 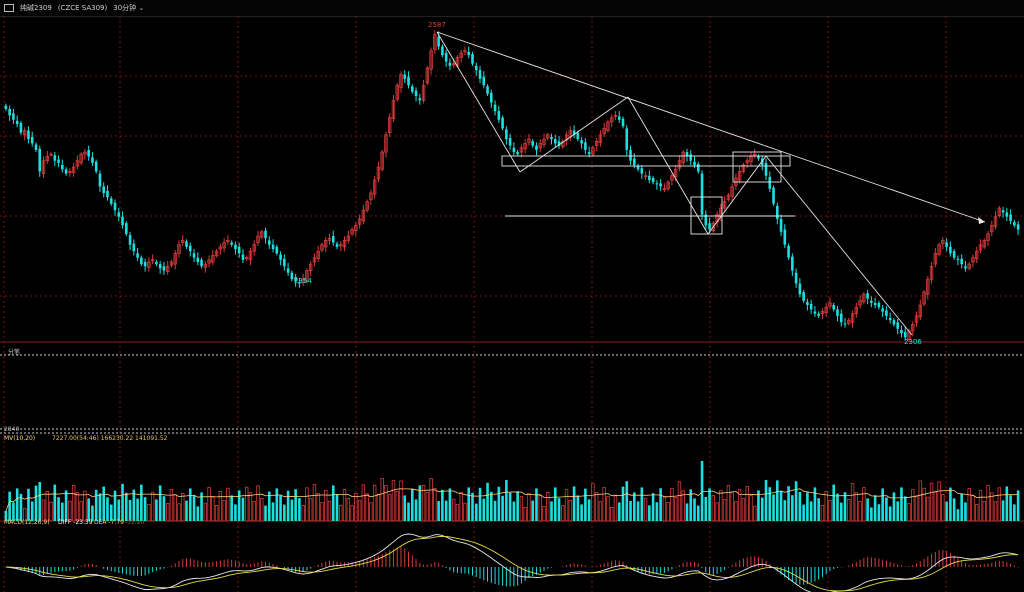 I want to click on period-selector: 30分钟 ⌄, so click(x=128, y=8).